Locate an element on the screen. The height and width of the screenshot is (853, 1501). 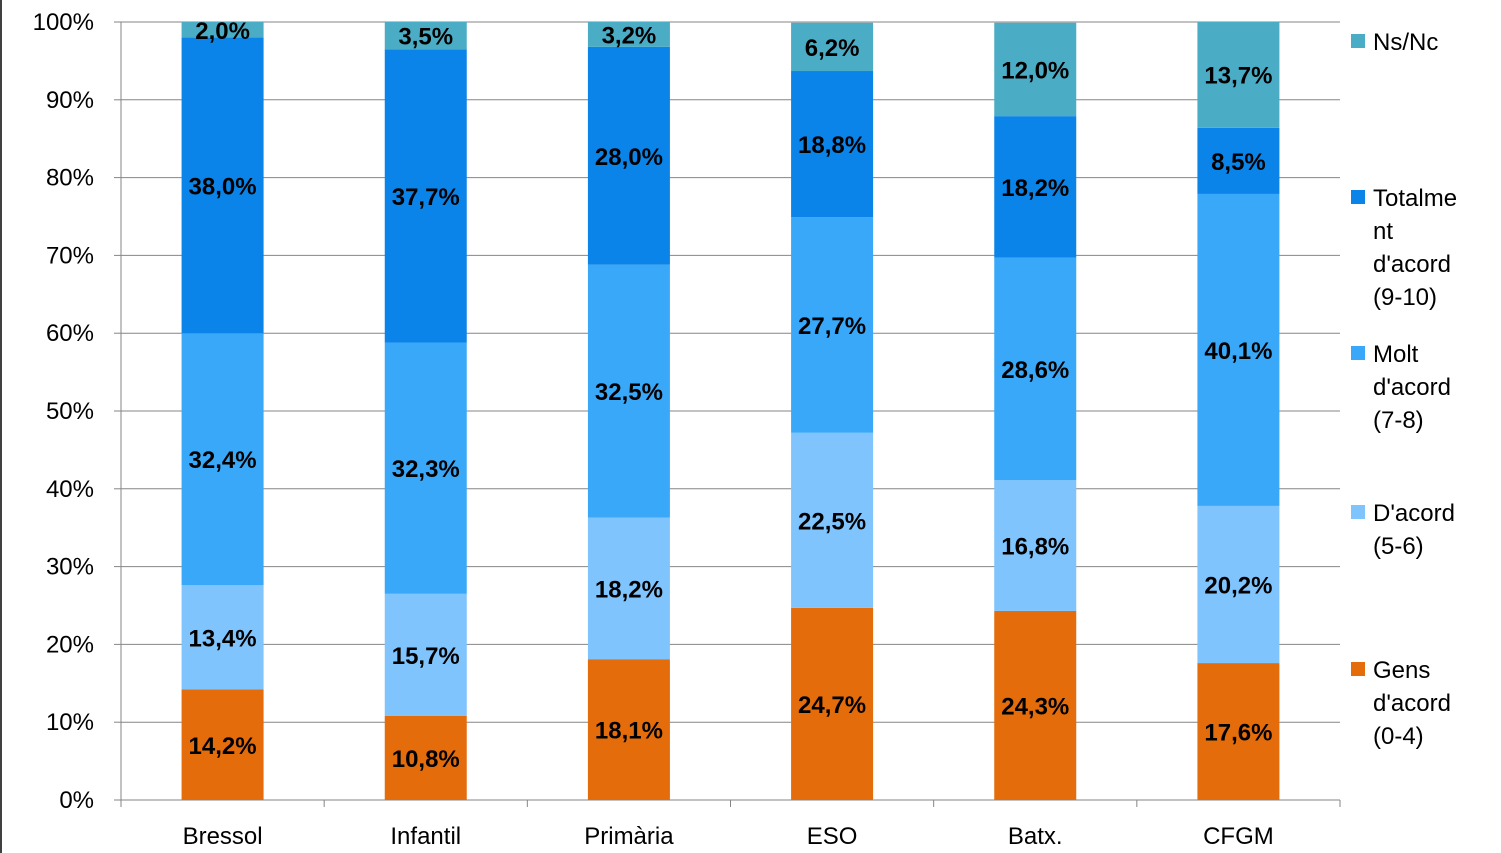
legend-label: nt is located at coordinates (1383, 231).